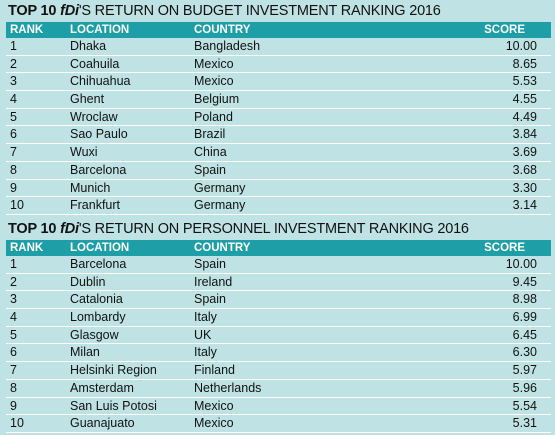 This screenshot has width=555, height=435. I want to click on cell-score: 8.65, so click(524, 63).